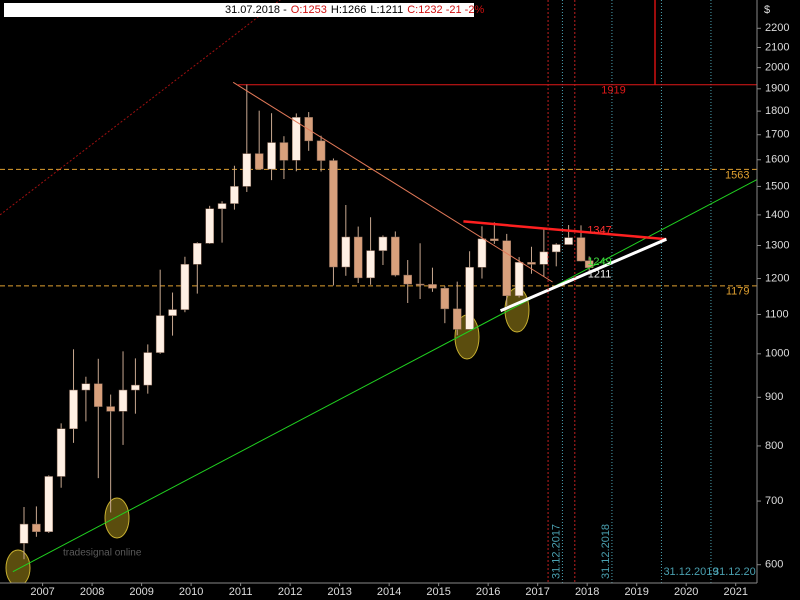 Image resolution: width=800 pixels, height=600 pixels. What do you see at coordinates (777, 245) in the screenshot?
I see `y-tick-label: 1300` at bounding box center [777, 245].